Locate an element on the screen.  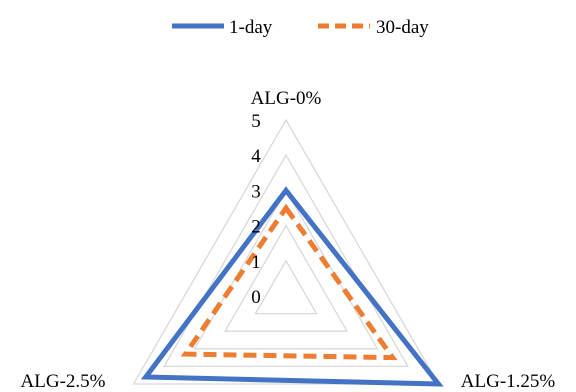
tick-label-0: 0 is located at coordinates (256, 297).